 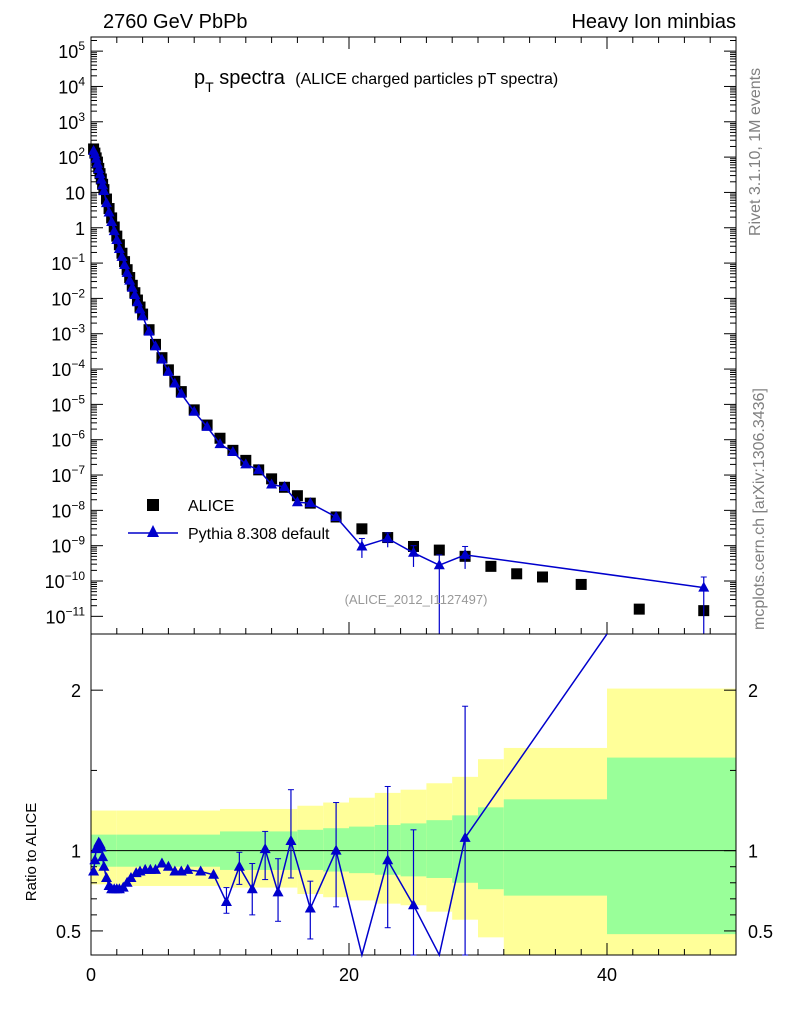 What do you see at coordinates (211, 506) in the screenshot?
I see `legend-label-alice: ALICE` at bounding box center [211, 506].